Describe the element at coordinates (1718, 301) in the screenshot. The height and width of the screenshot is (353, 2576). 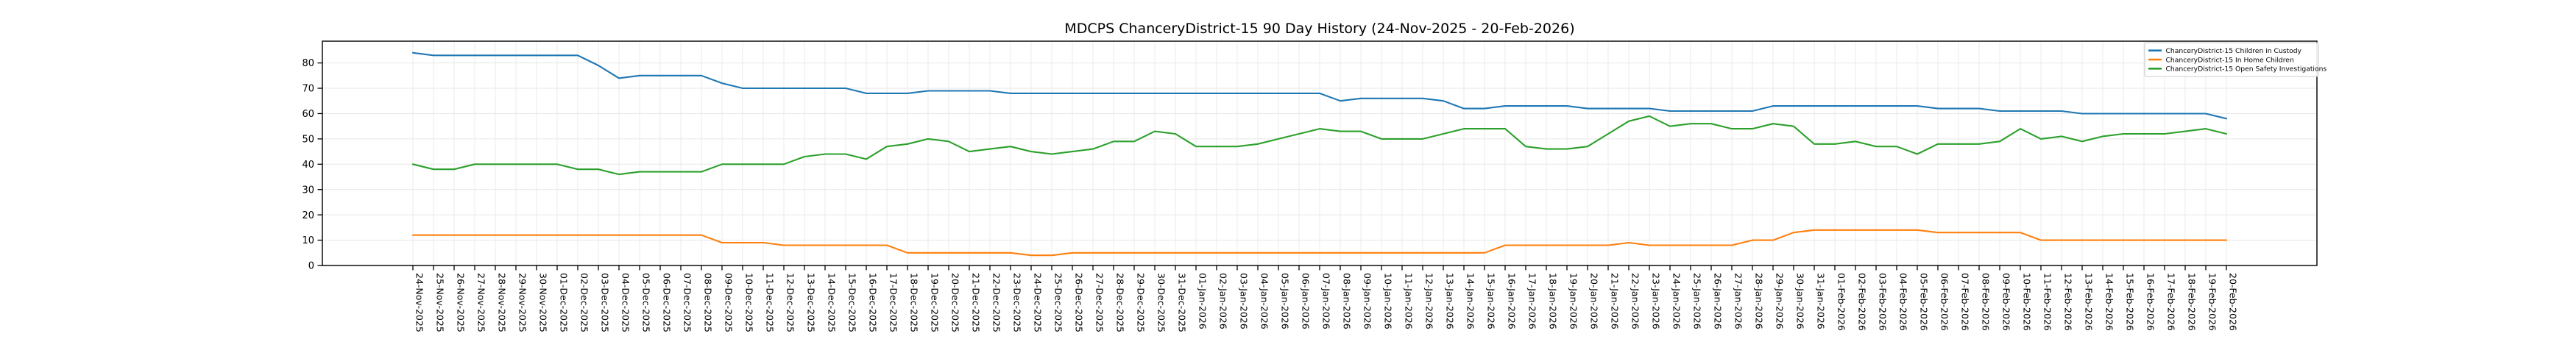
I see `x-tick-label: 26-Jan-2026` at that location.